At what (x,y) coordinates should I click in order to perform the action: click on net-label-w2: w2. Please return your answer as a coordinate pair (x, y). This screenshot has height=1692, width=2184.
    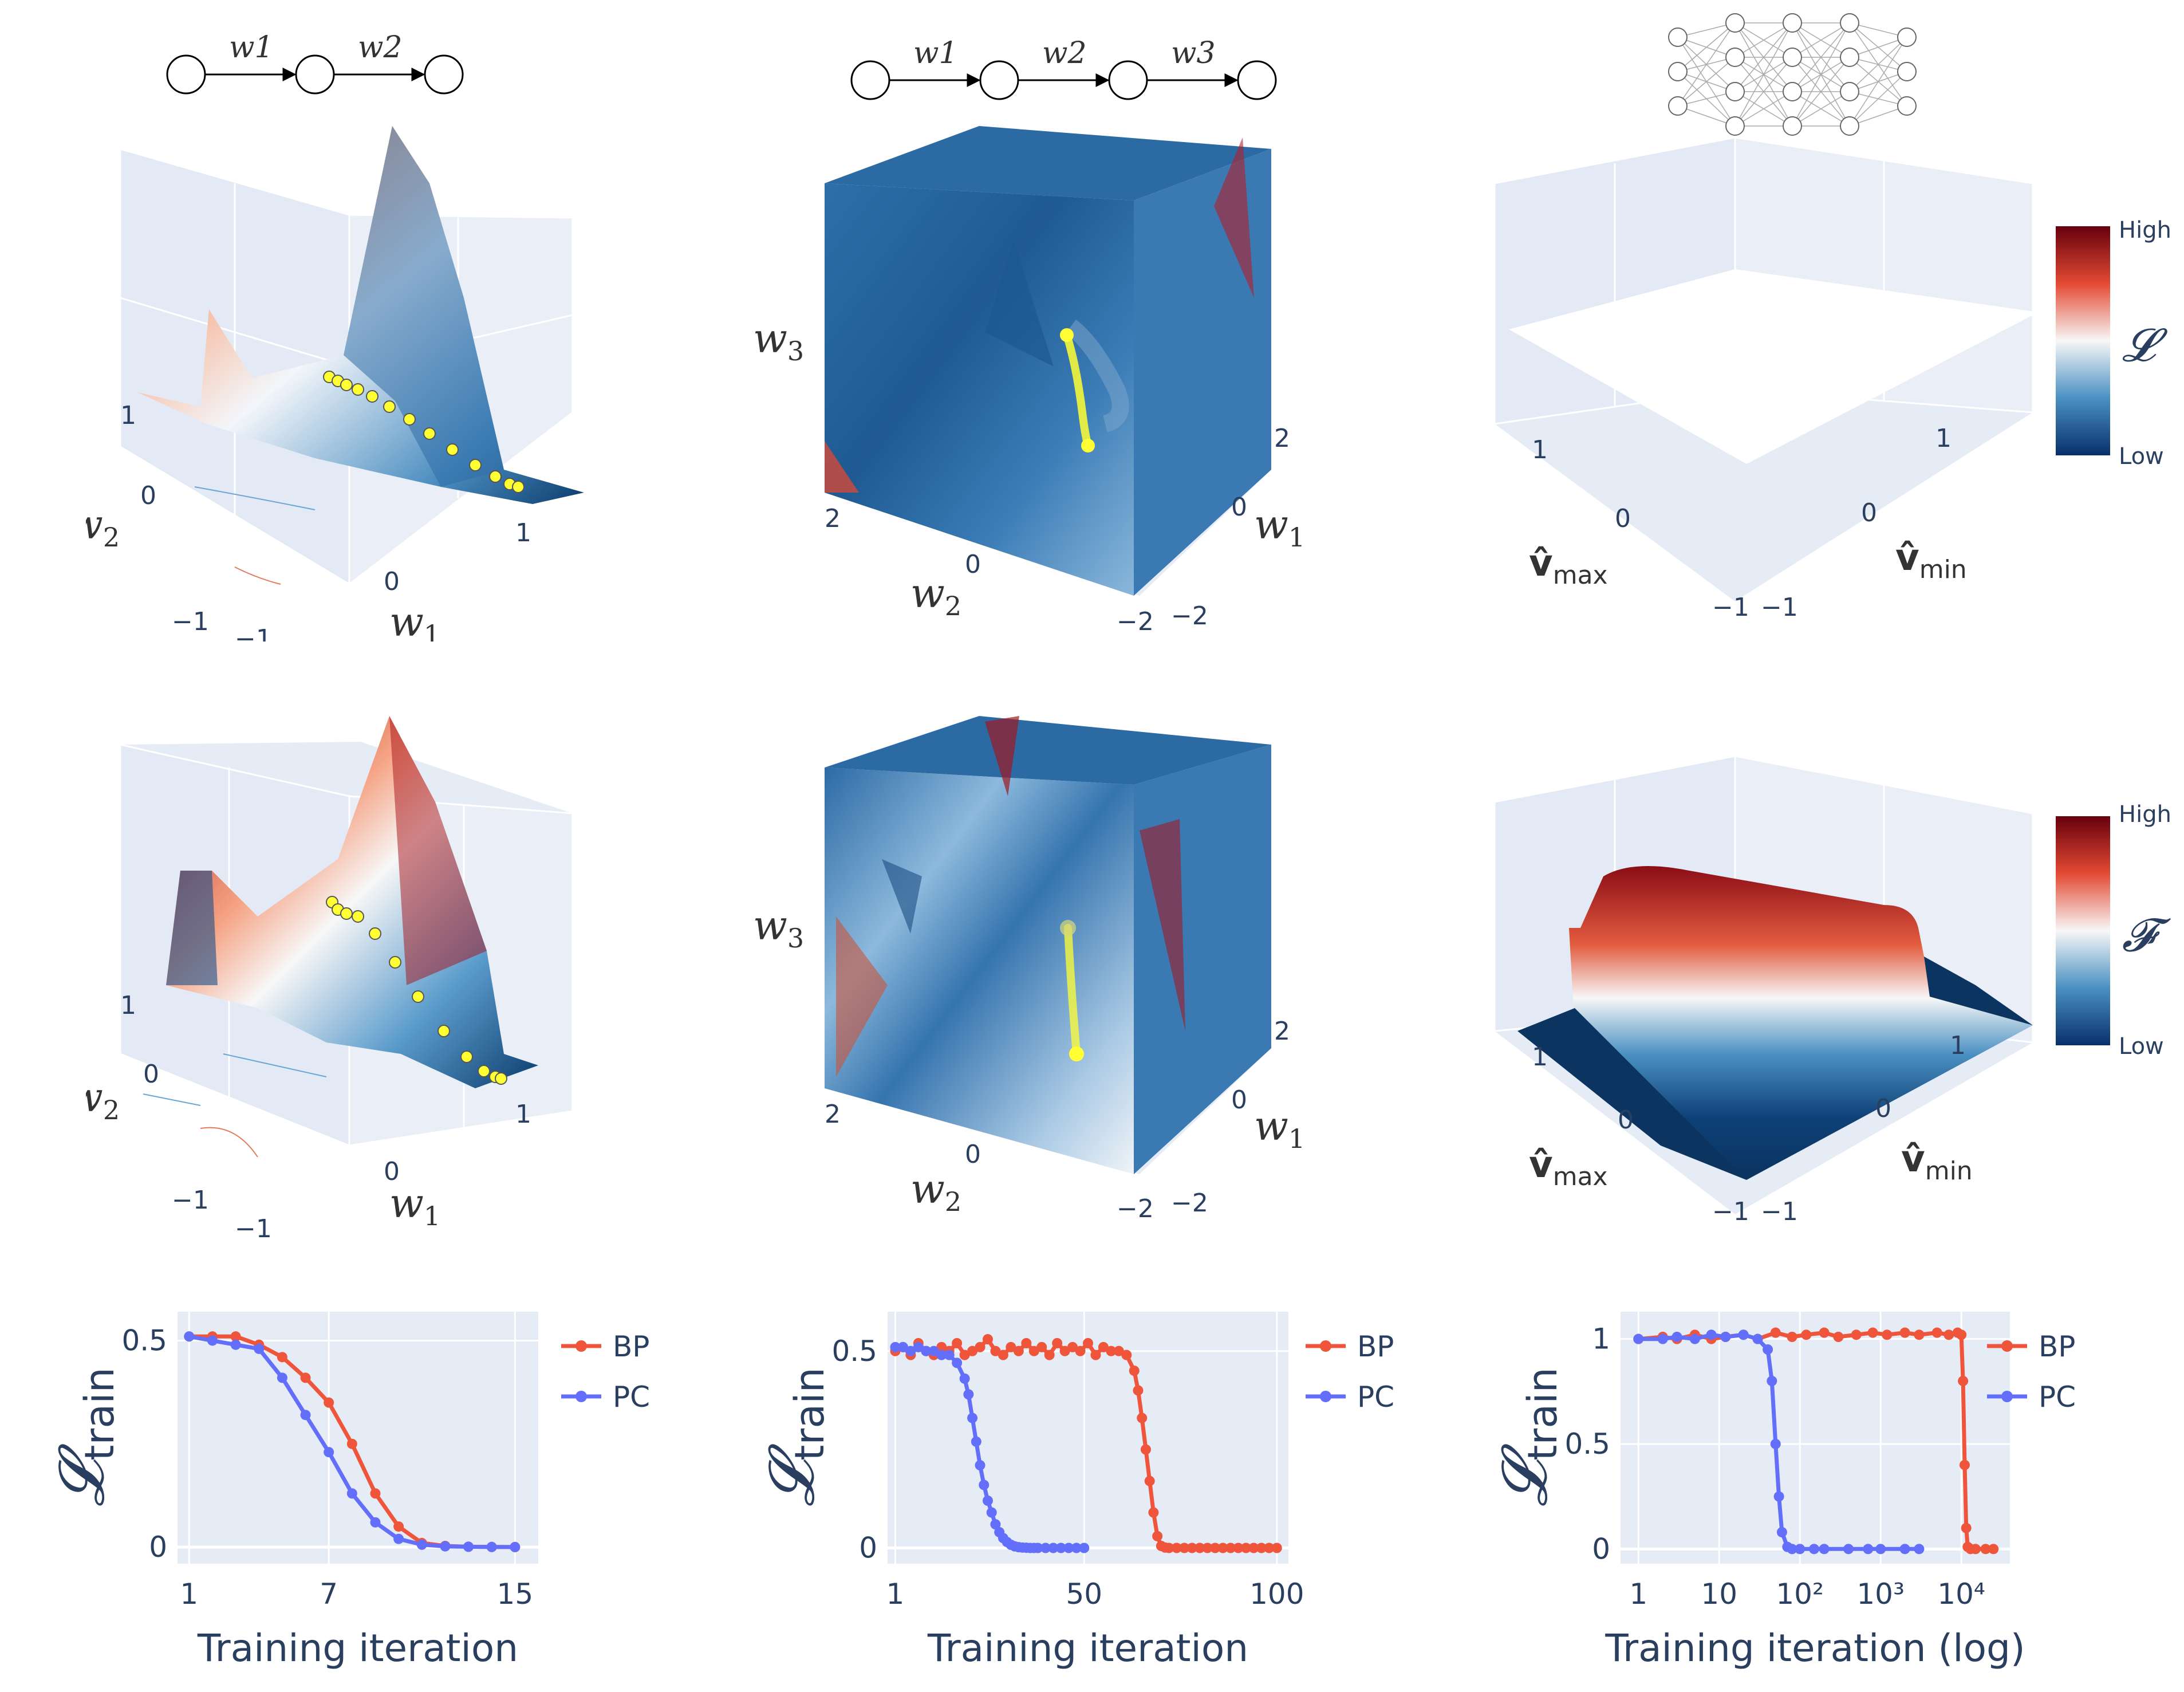
    Looking at the image, I should click on (1064, 53).